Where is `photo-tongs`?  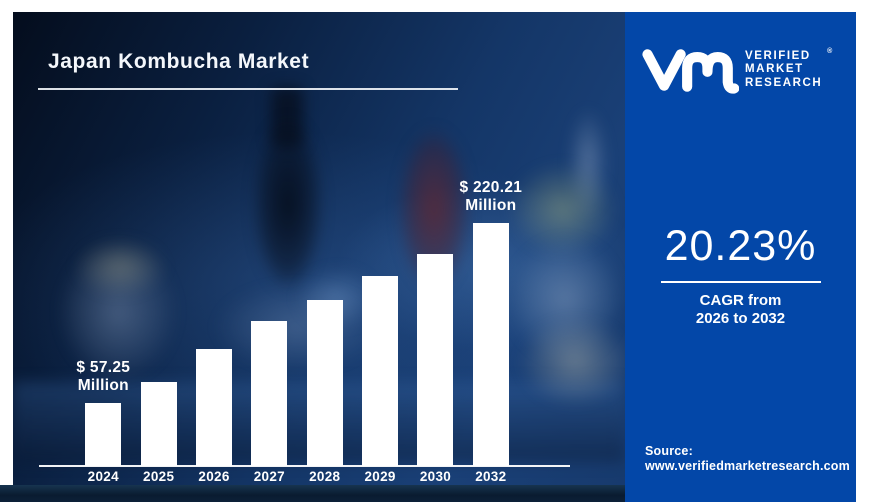
photo-tongs is located at coordinates (588, 162).